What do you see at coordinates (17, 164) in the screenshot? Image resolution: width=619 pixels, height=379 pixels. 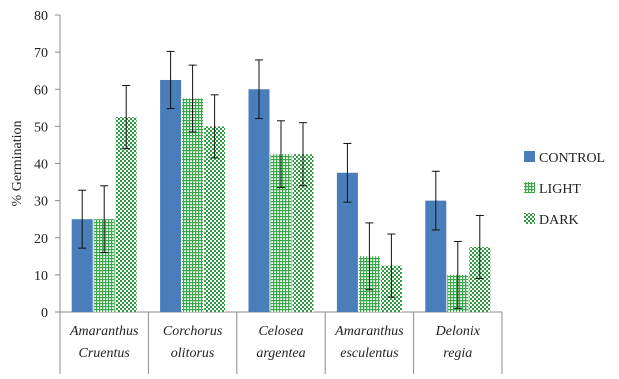 I see `y-axis-label: % Germination` at bounding box center [17, 164].